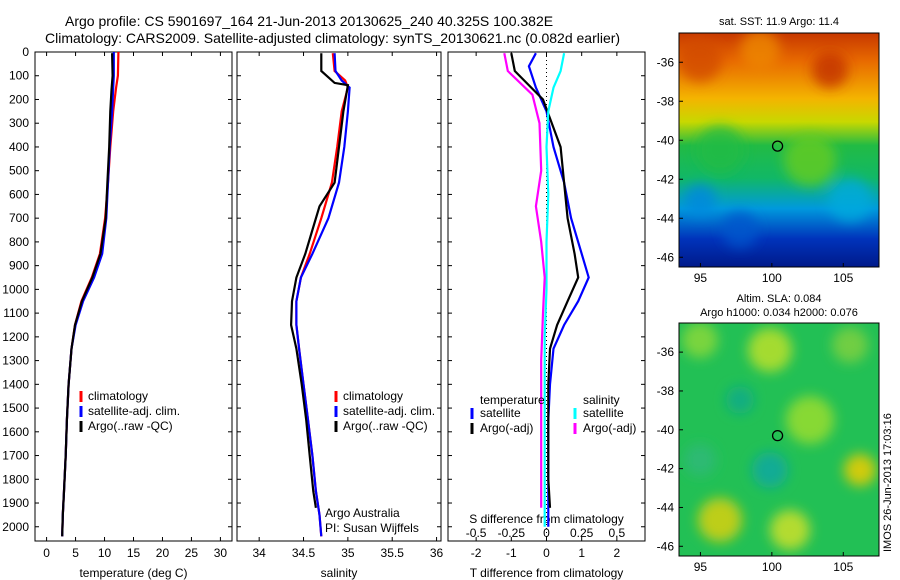  I want to click on legend-label: Argo(-adj), so click(609, 428).